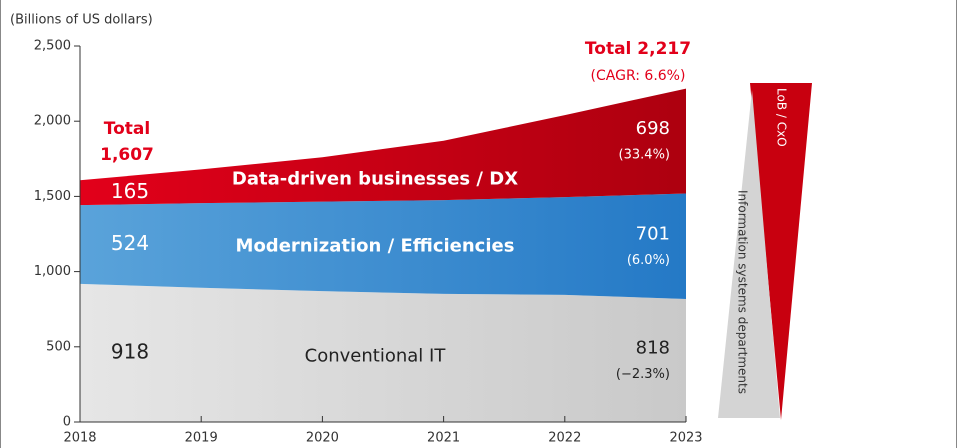  Describe the element at coordinates (52, 271) in the screenshot. I see `y-tick-label: 1,000` at that location.